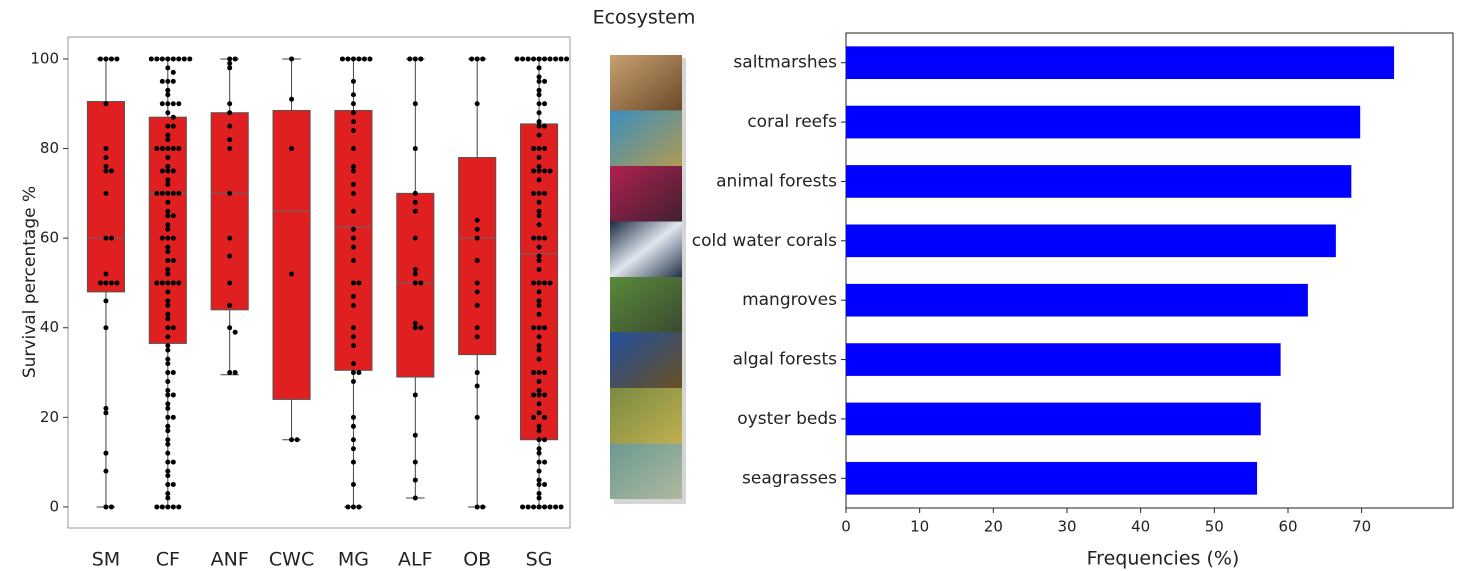 Image resolution: width=1457 pixels, height=571 pixels. What do you see at coordinates (1140, 527) in the screenshot?
I see `x-tick-label: 40` at bounding box center [1140, 527].